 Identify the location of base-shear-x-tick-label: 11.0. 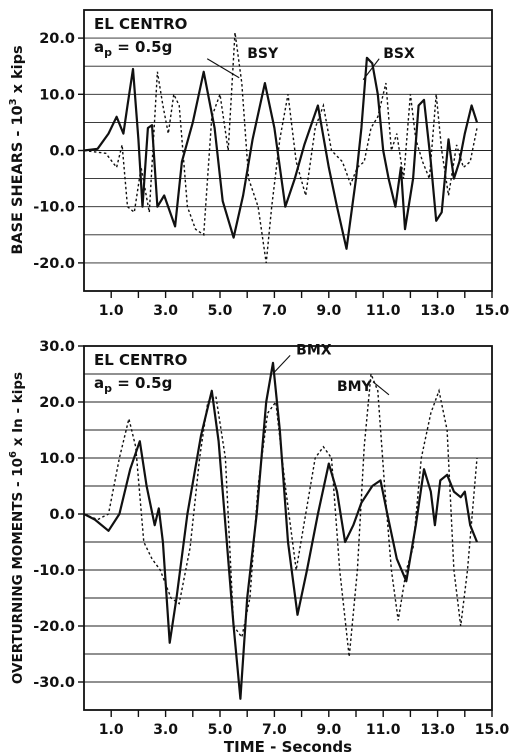
(383, 311).